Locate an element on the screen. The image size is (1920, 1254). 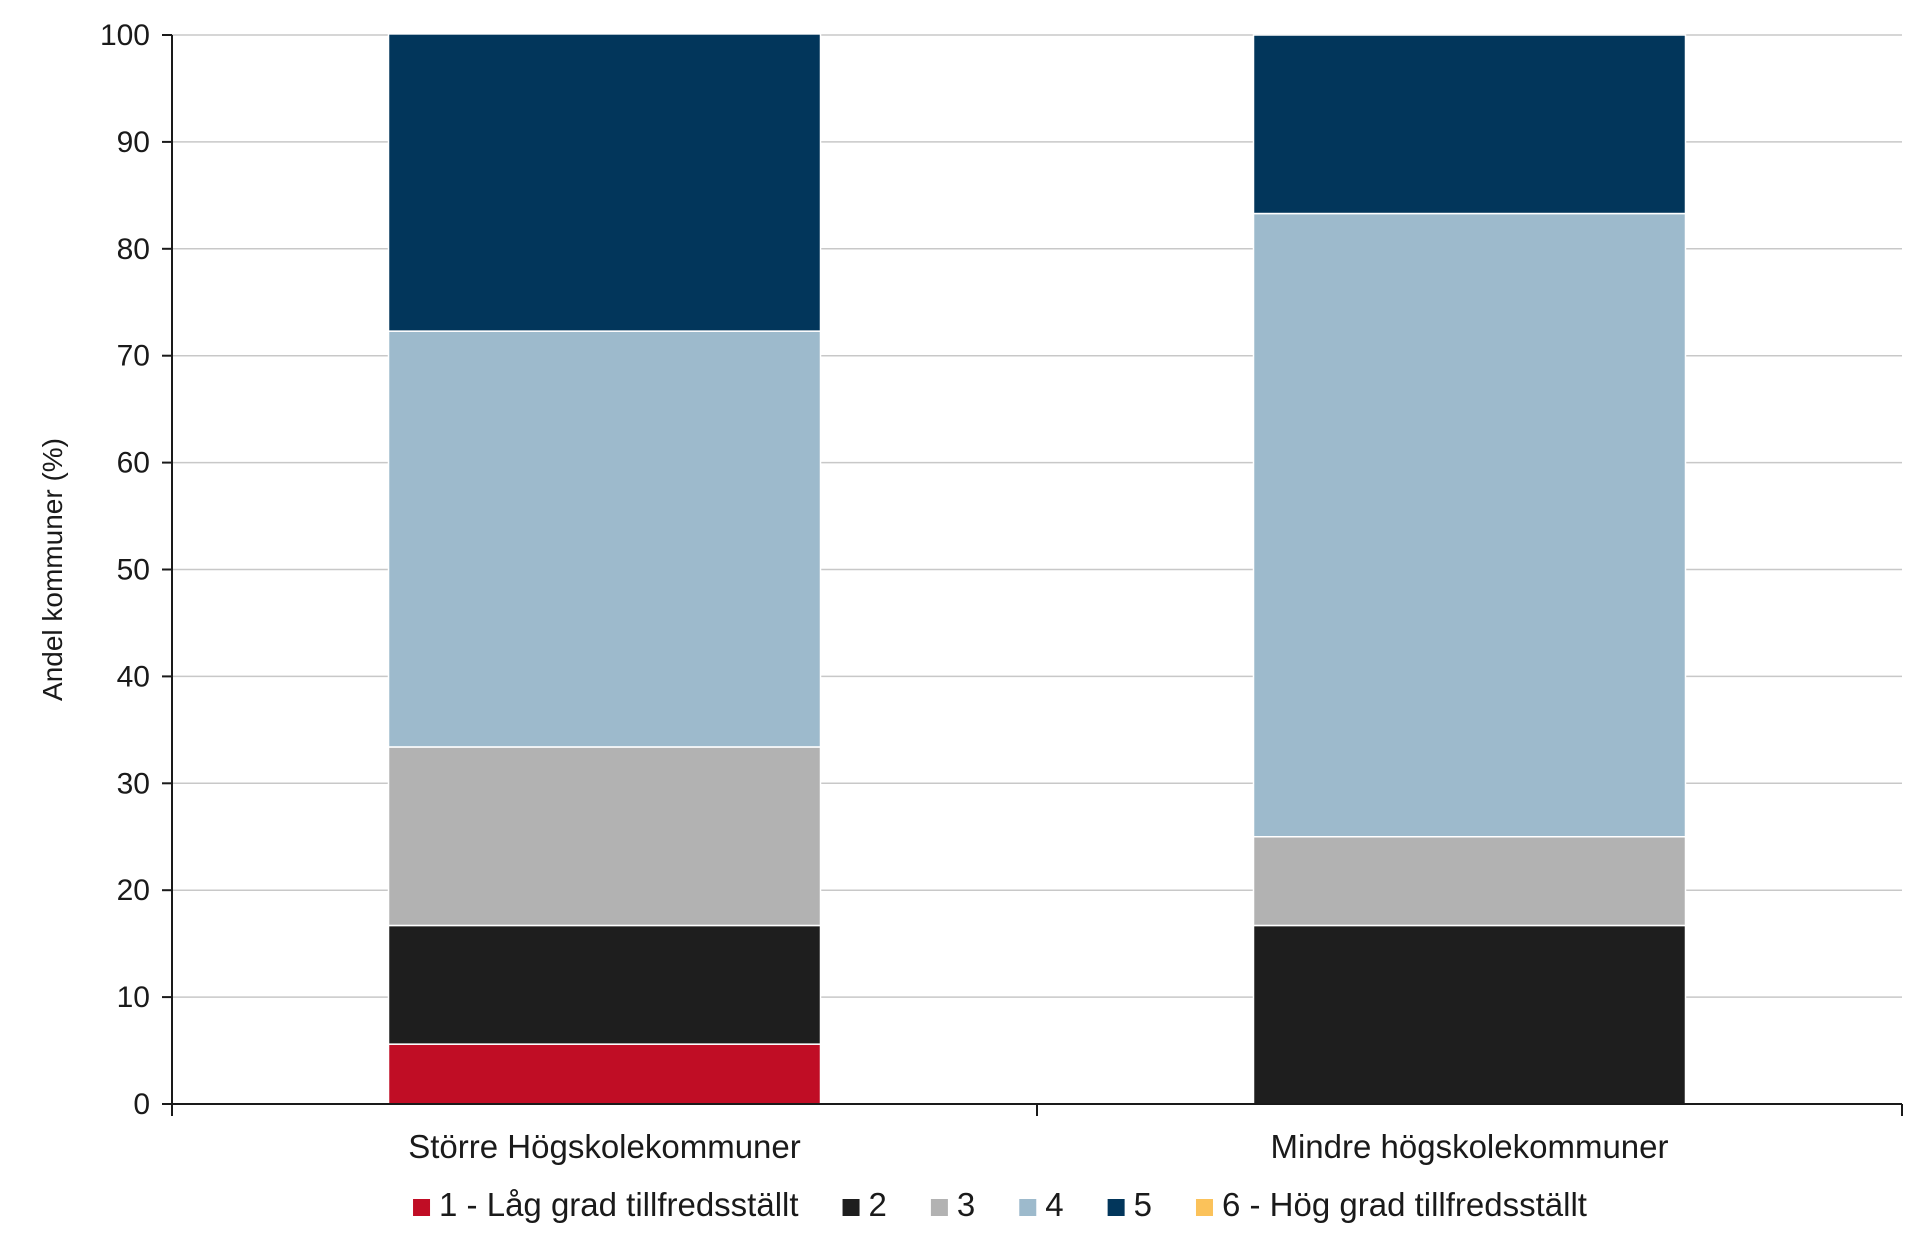
y-tick-label: 40 is located at coordinates (133, 676).